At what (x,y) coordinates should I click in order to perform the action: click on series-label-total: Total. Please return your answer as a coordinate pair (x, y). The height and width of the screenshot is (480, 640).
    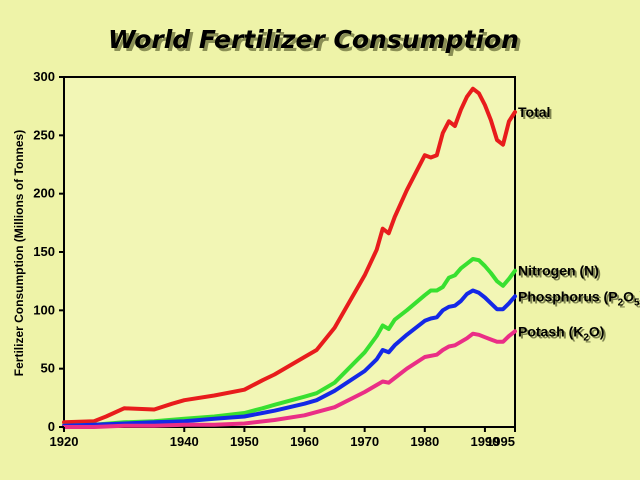
    Looking at the image, I should click on (534, 112).